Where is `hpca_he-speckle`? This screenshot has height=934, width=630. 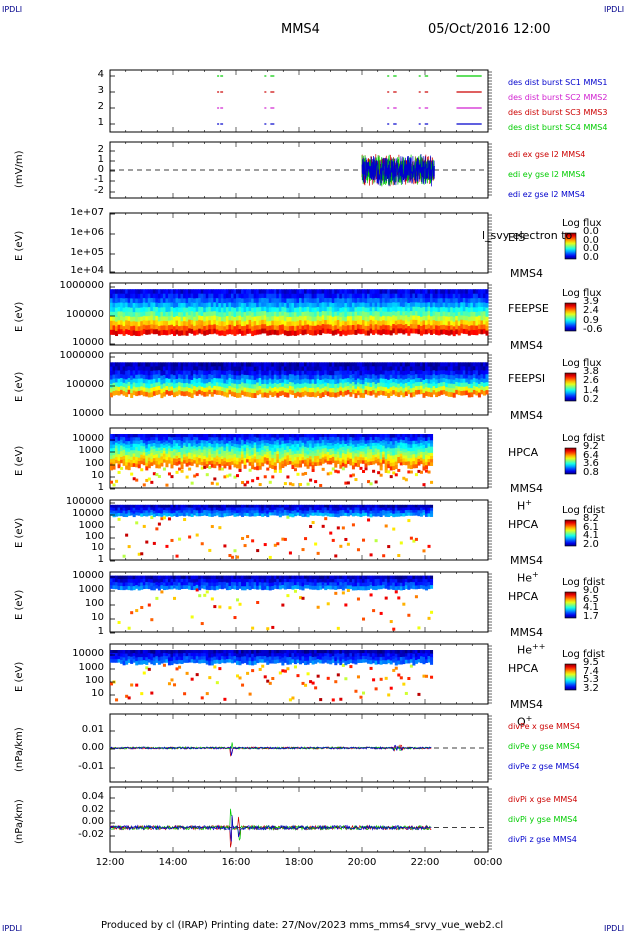 hpca_he-speckle is located at coordinates (220, 528).